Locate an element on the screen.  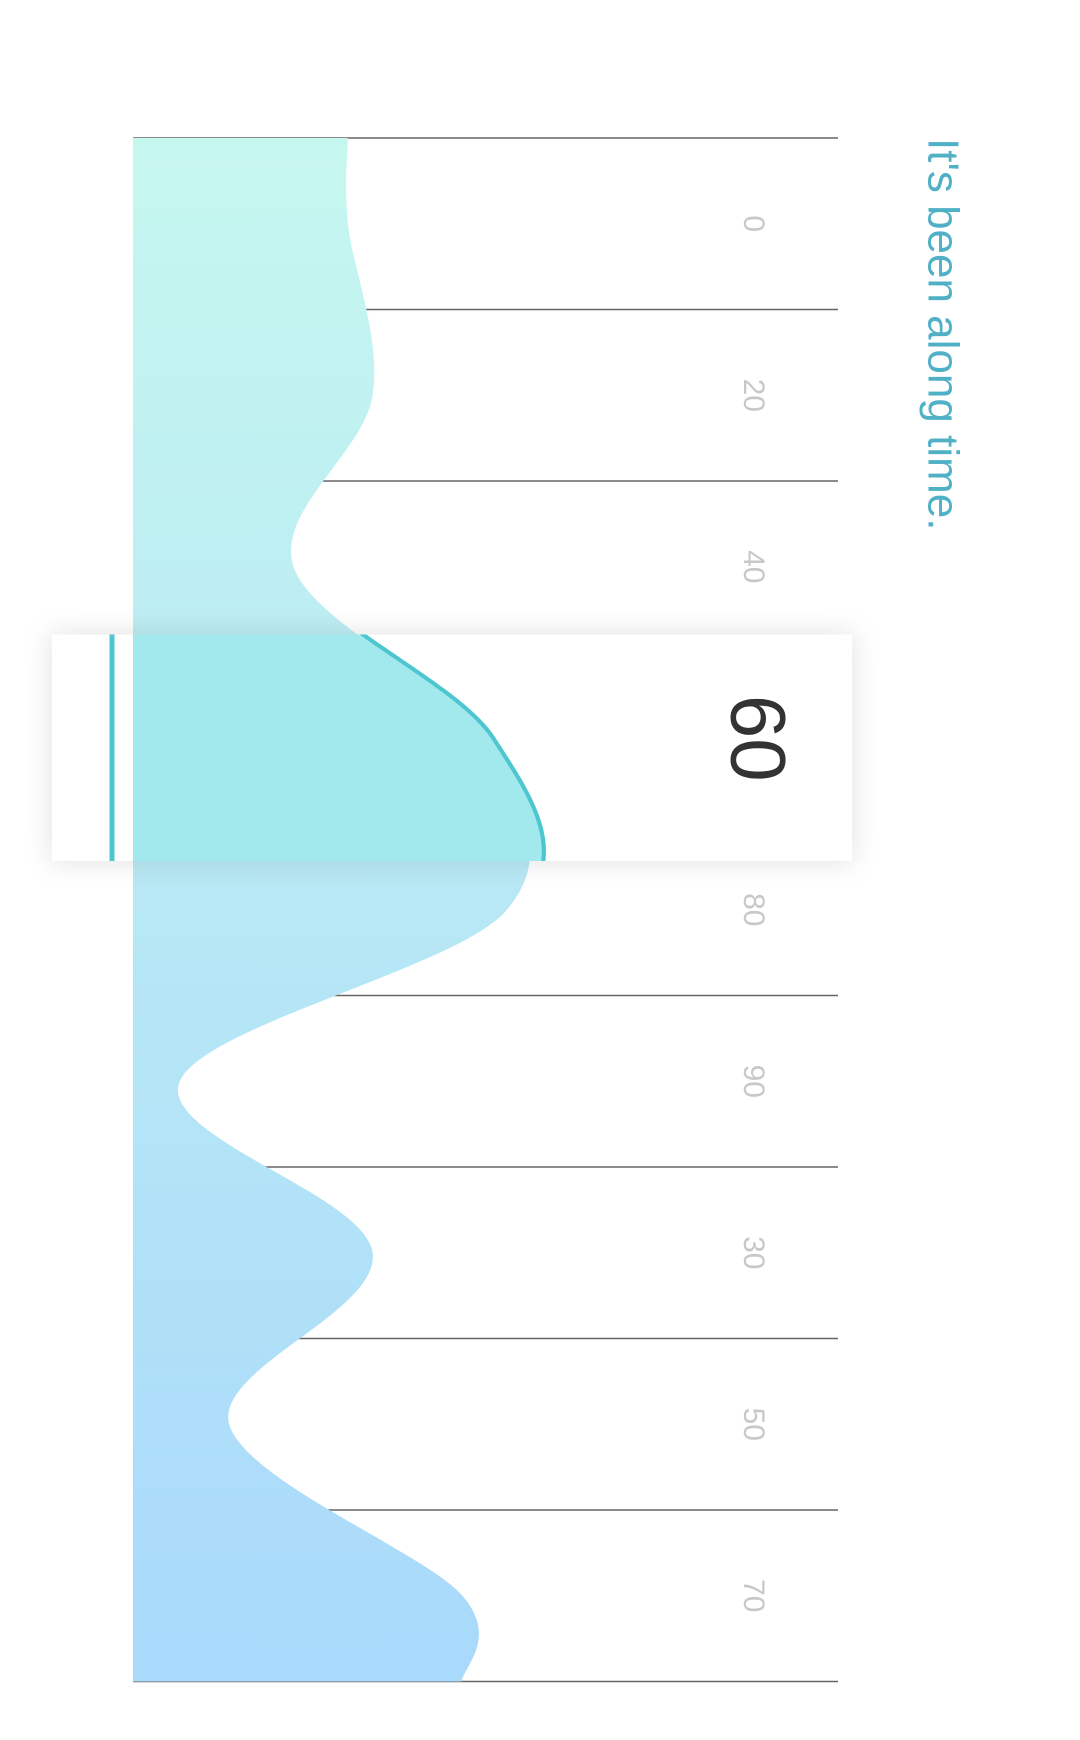
tick-label: 30 is located at coordinates (753, 1252).